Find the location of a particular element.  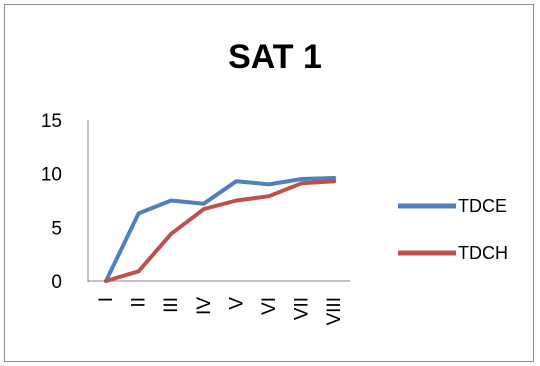

x-tick-label: II is located at coordinates (139, 302).